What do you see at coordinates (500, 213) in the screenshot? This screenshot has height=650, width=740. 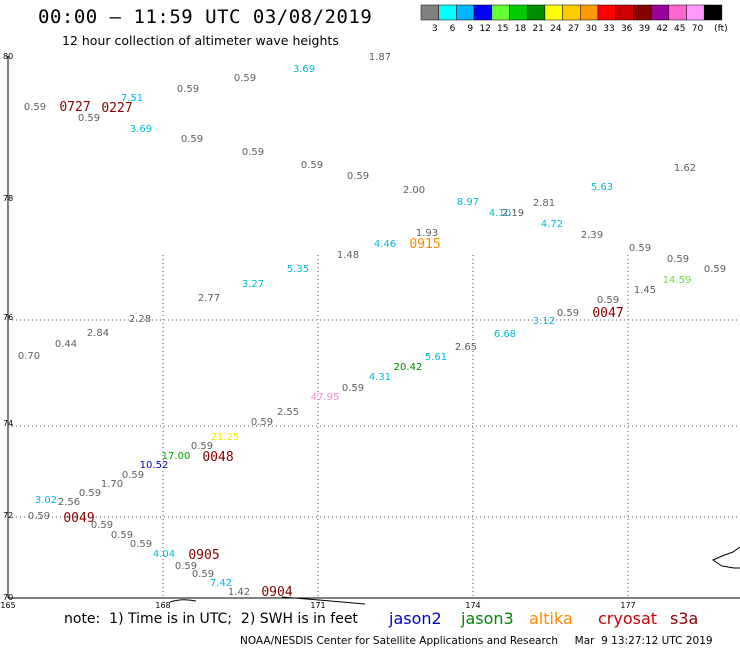 I see `wave-height-label: 4.10` at bounding box center [500, 213].